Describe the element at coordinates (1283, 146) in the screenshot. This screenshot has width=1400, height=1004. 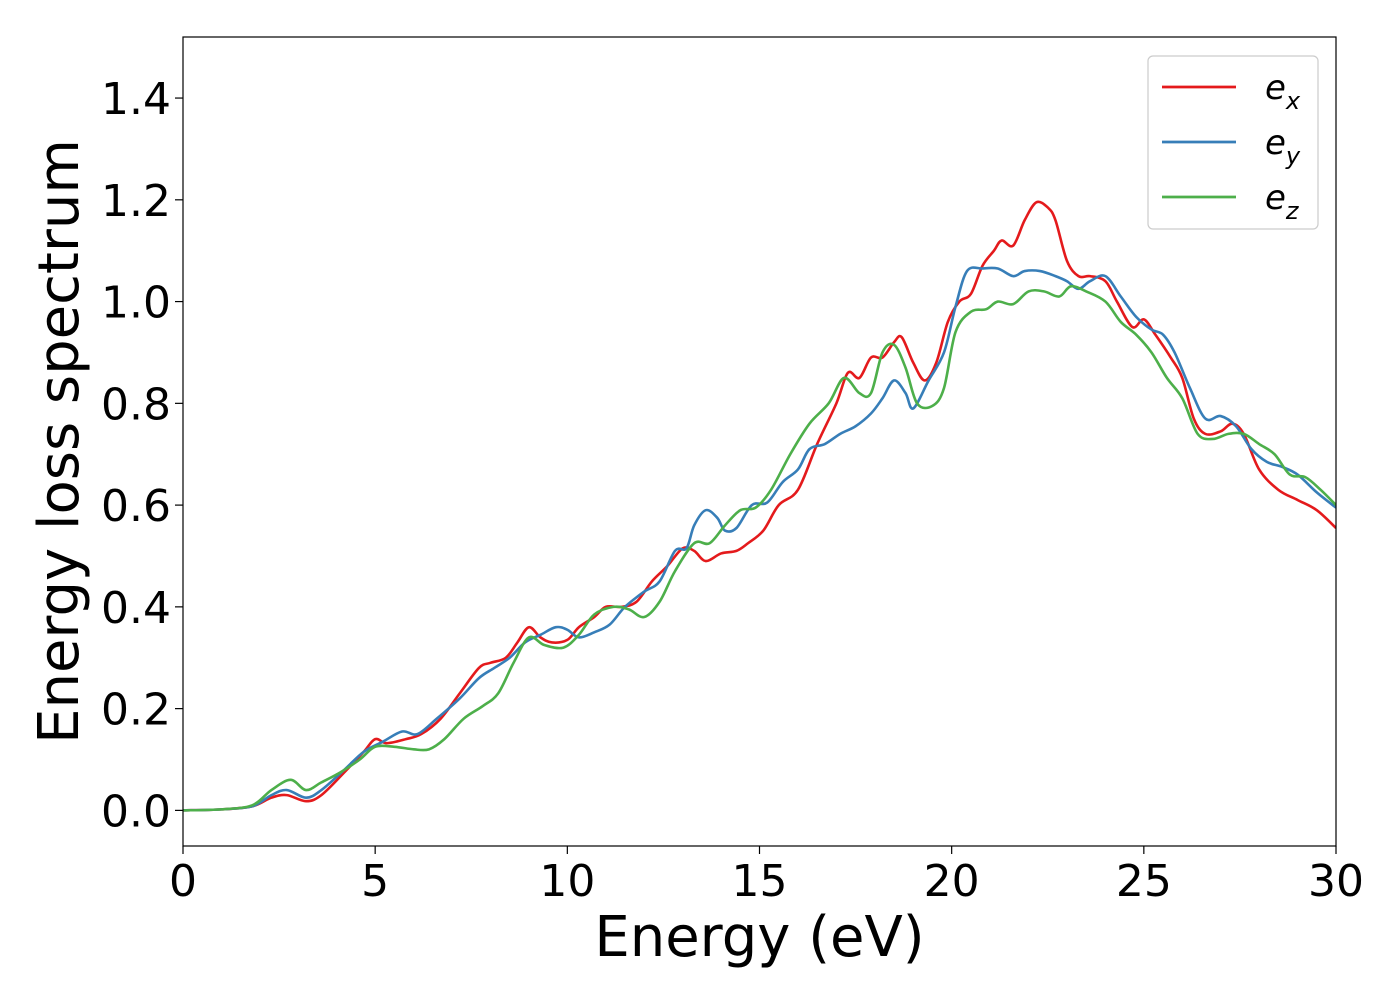
I see `legend-label-y: ey` at that location.